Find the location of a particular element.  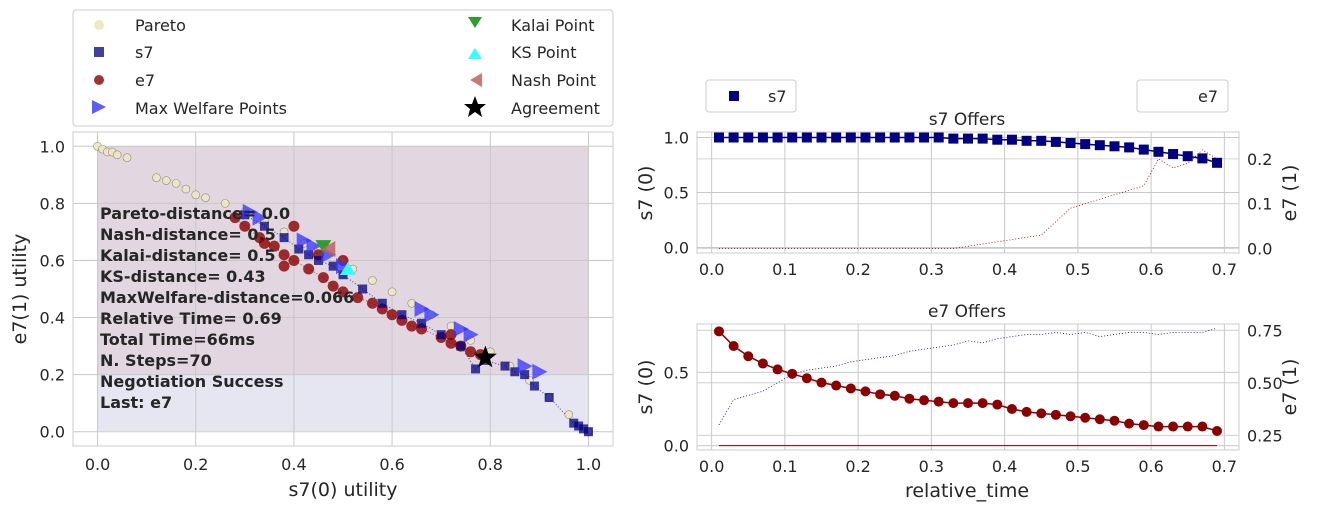

s7-offers-ytick-label: 0.0 is located at coordinates (676, 248).